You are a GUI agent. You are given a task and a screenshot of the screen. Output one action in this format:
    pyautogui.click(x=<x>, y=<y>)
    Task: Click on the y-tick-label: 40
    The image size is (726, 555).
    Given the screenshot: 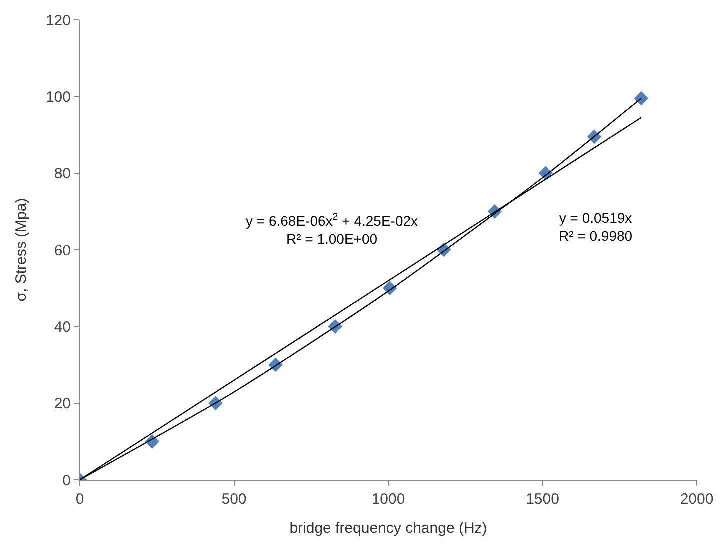 What is the action you would take?
    pyautogui.click(x=62, y=327)
    